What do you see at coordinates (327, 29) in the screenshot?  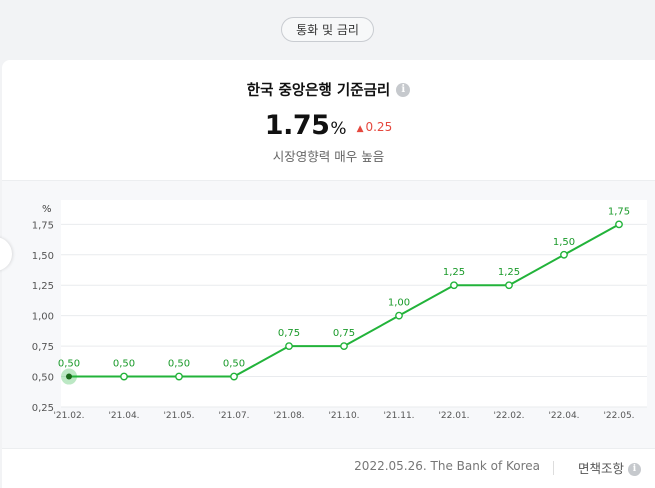 I see `category-tag: 통화 및 금리` at bounding box center [327, 29].